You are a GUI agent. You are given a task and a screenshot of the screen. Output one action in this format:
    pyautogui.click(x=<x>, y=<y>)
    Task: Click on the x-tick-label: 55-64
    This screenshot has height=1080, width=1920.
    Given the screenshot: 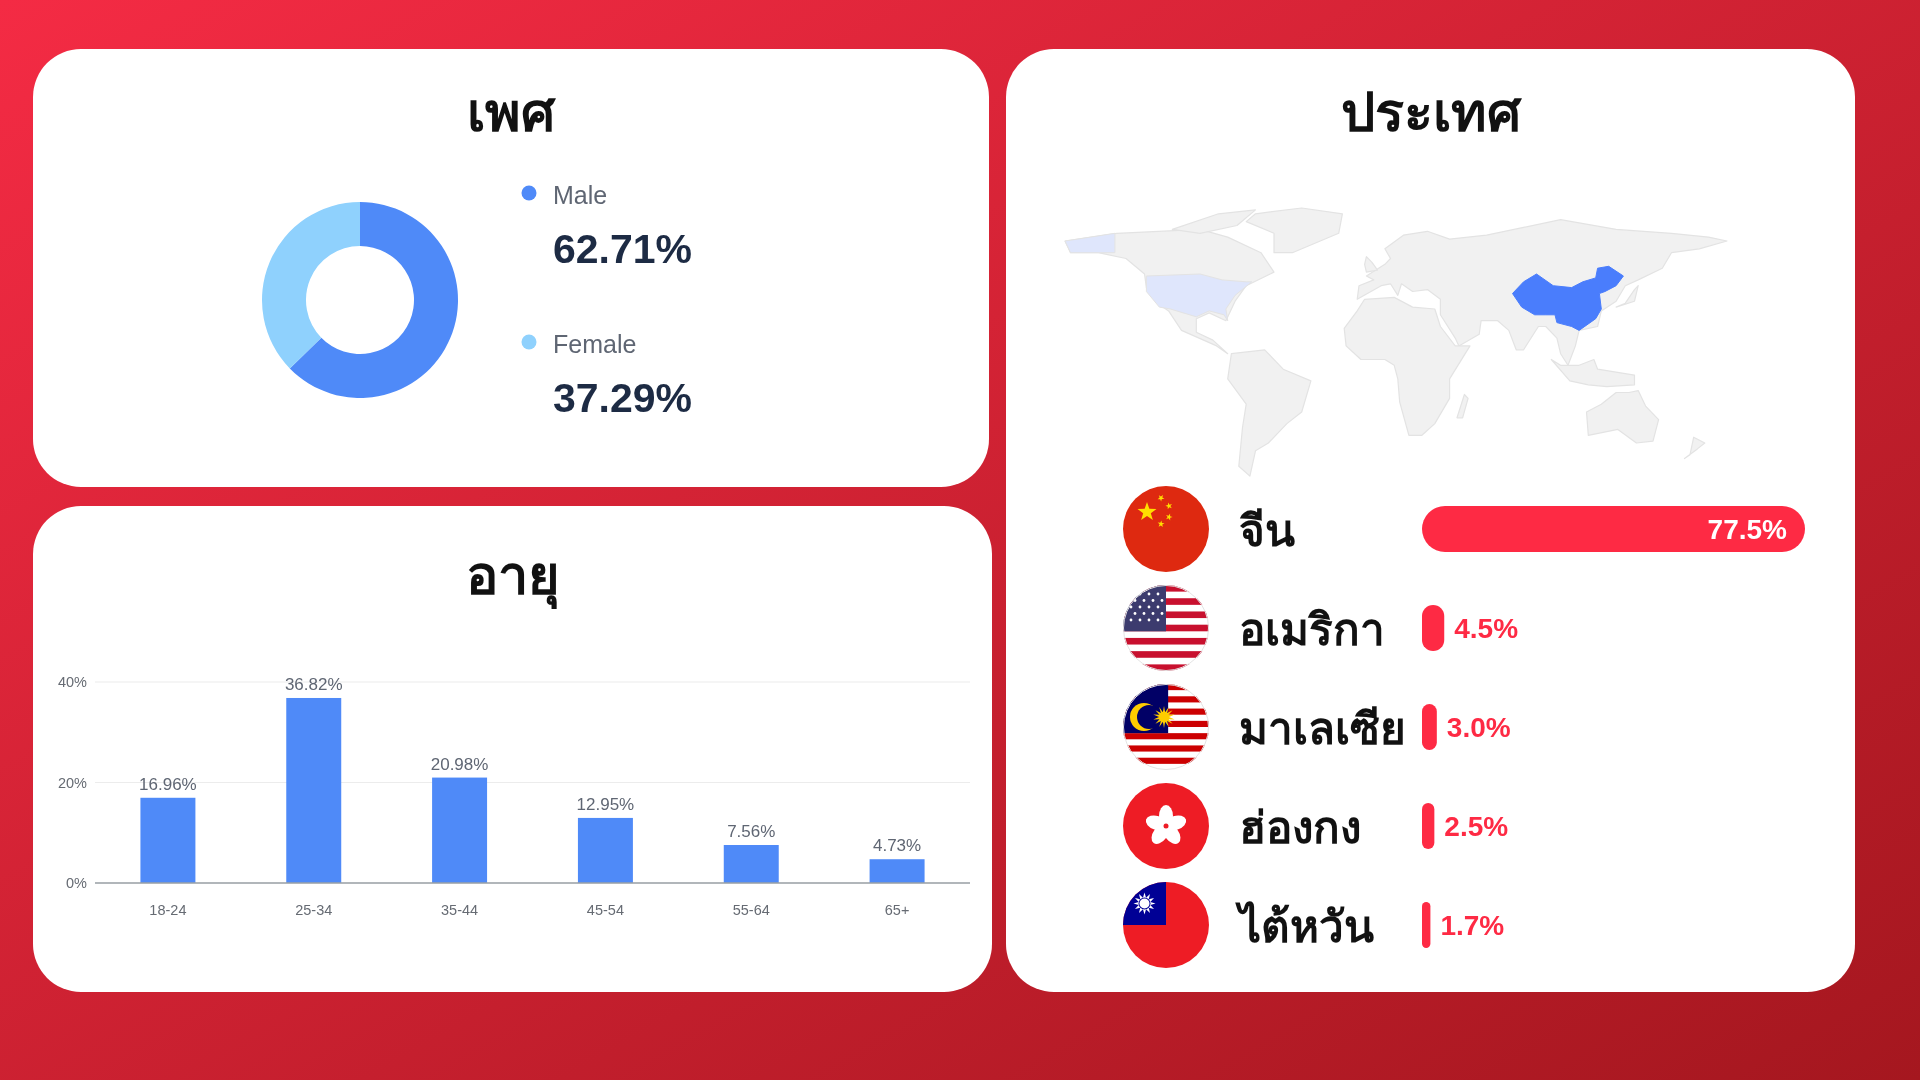 What is the action you would take?
    pyautogui.click(x=751, y=910)
    